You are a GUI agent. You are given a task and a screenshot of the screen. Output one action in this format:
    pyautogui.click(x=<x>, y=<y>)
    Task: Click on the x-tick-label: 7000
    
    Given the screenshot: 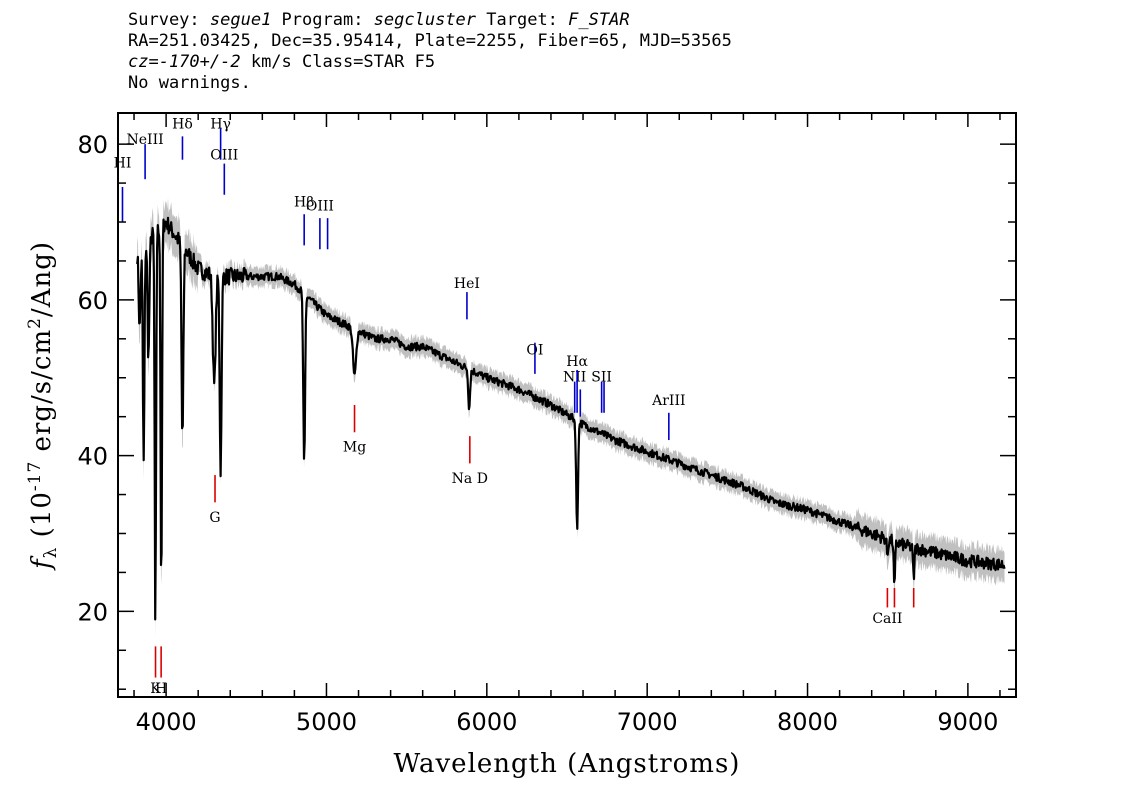 What is the action you would take?
    pyautogui.click(x=647, y=722)
    